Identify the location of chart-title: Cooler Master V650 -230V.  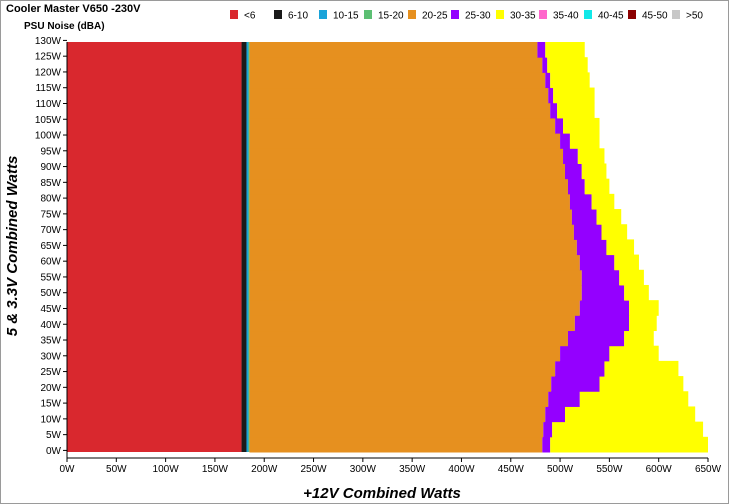
(73, 9).